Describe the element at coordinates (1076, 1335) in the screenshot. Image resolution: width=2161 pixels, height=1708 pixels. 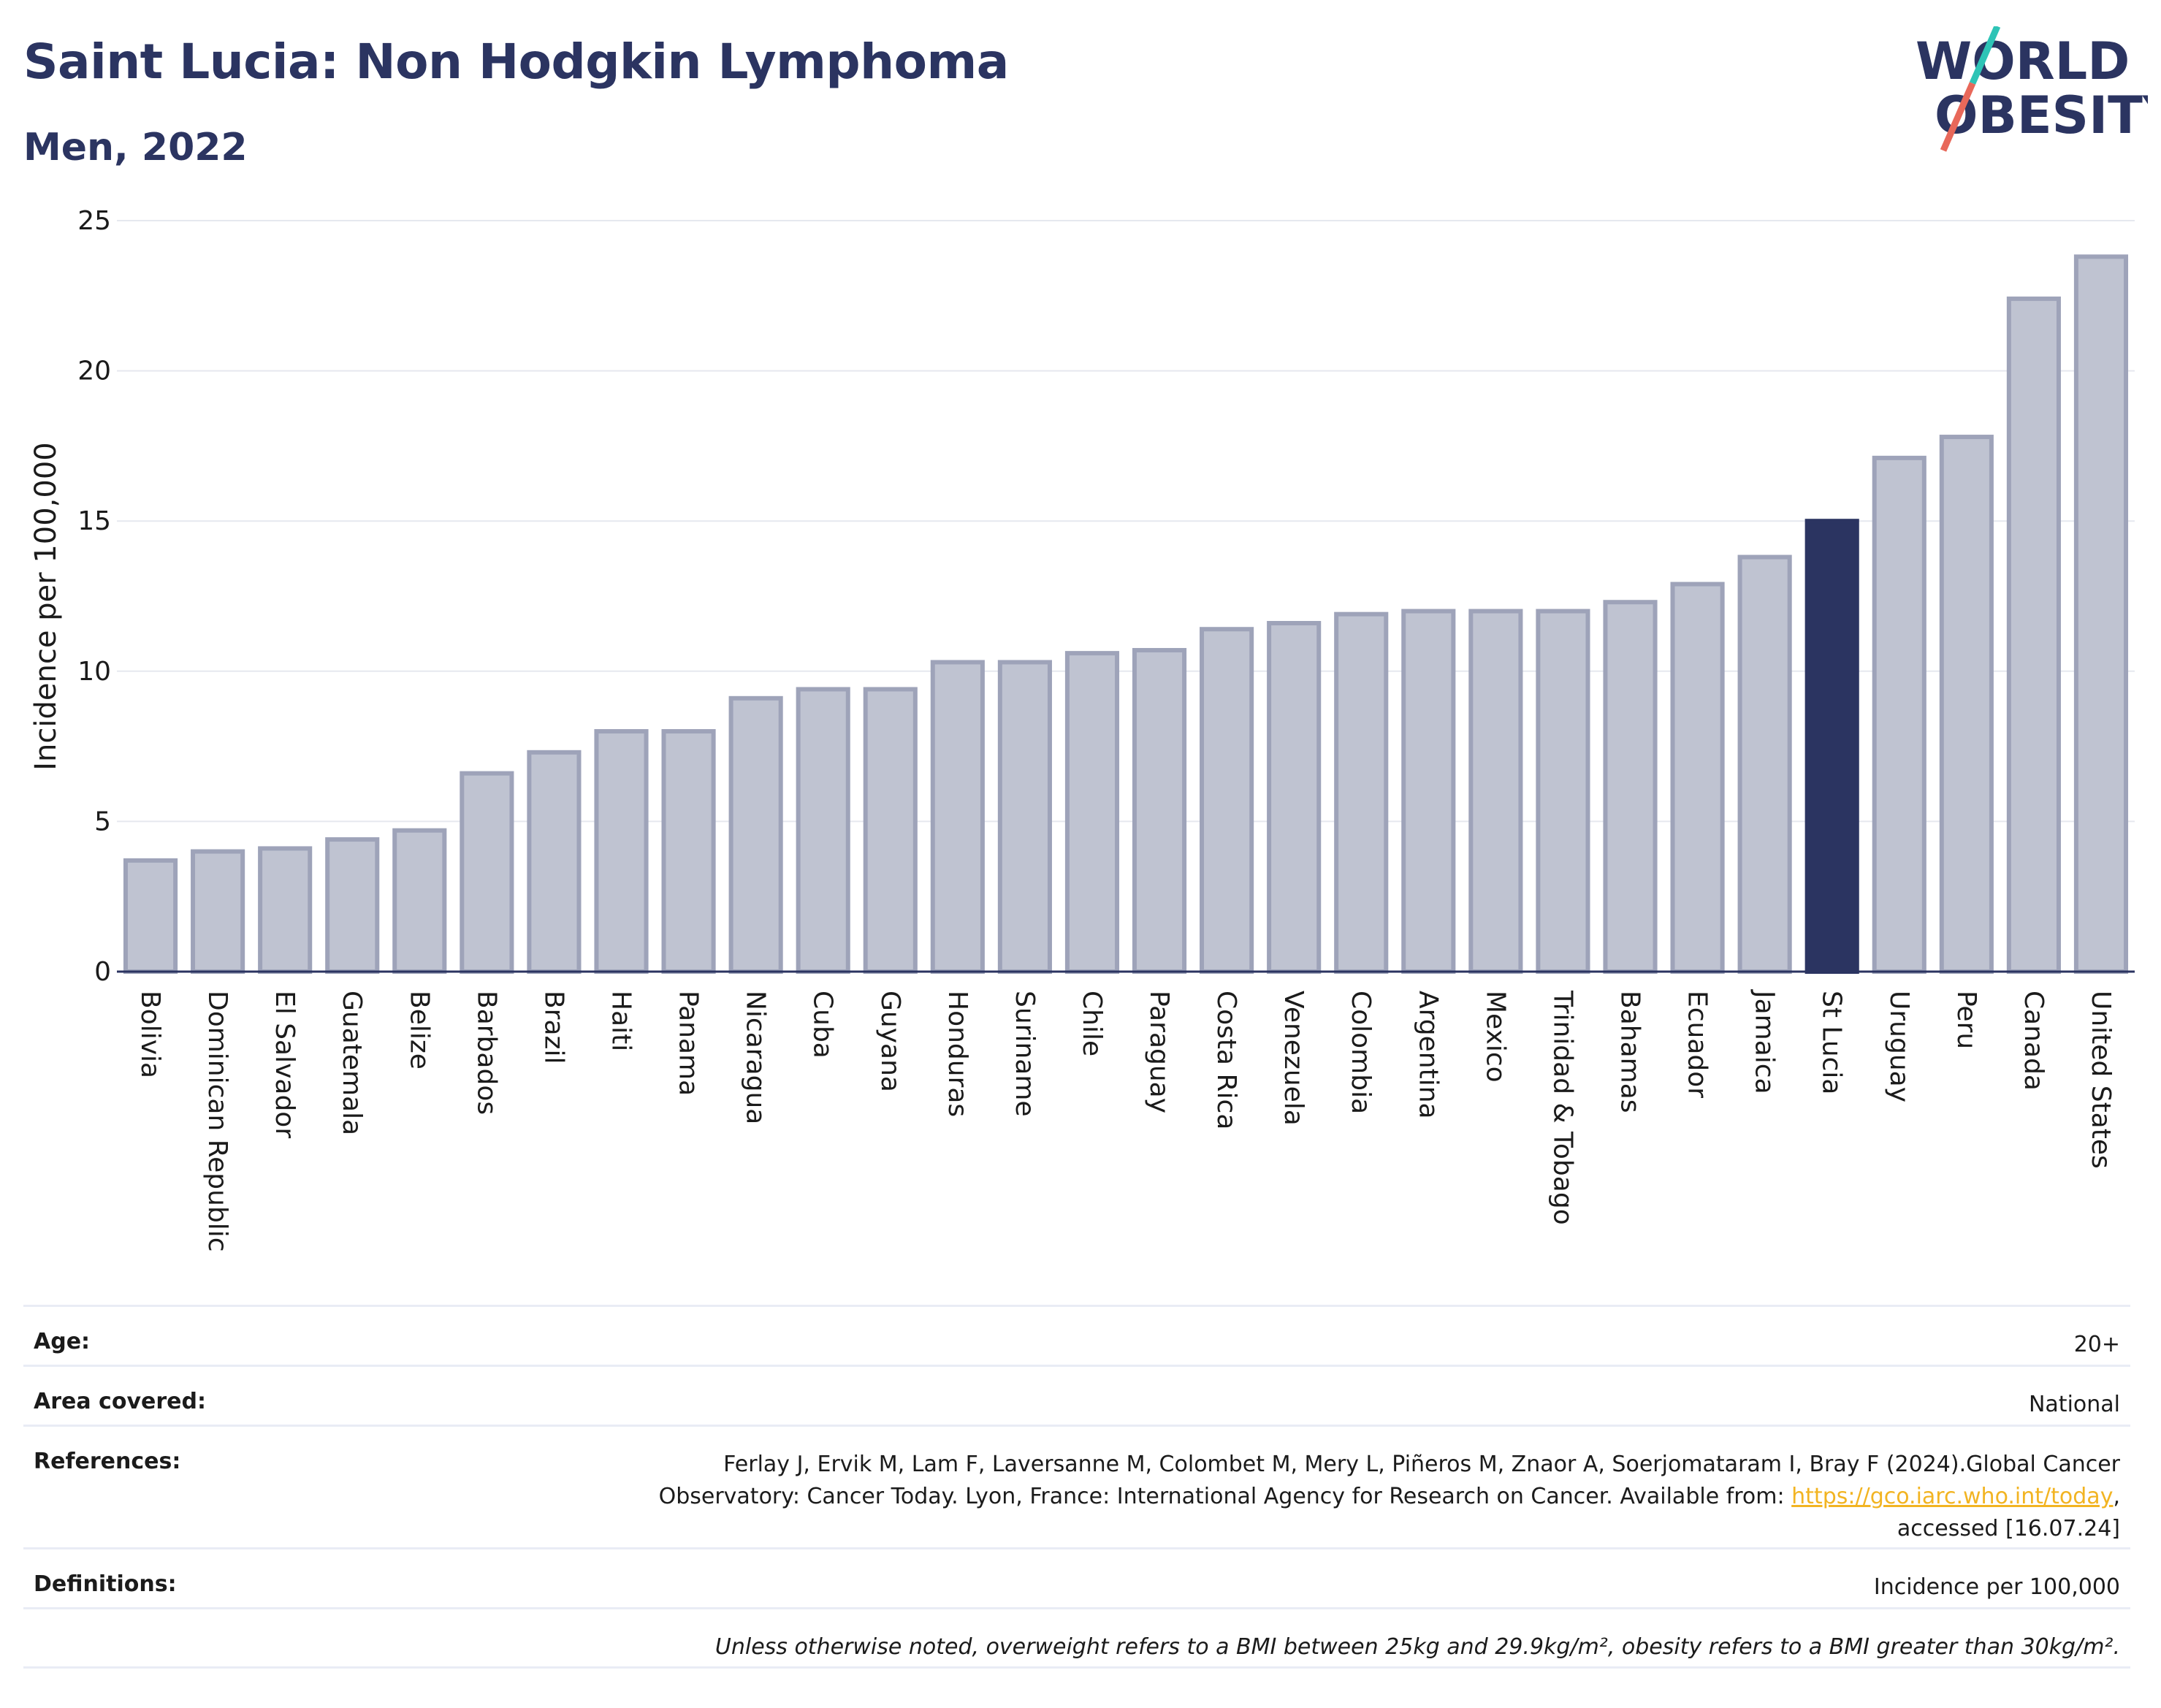
I see `info-row-age: Age: 20+` at that location.